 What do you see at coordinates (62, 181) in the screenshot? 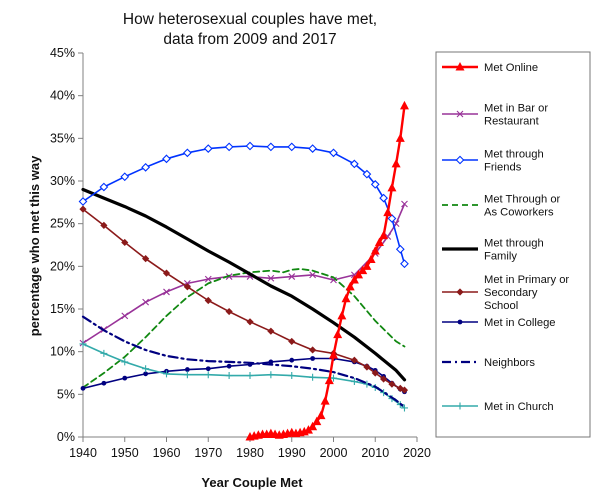
I see `y-tick-label: 30%` at bounding box center [62, 181].